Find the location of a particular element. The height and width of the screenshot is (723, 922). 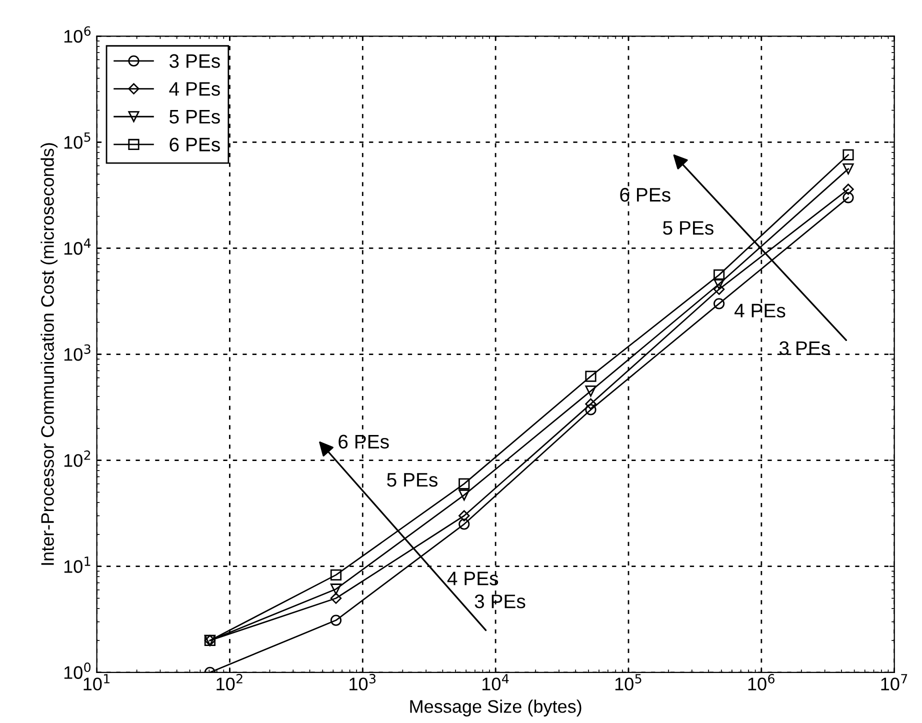

x-tick-label: 10$^{4}$ is located at coordinates (495, 682).